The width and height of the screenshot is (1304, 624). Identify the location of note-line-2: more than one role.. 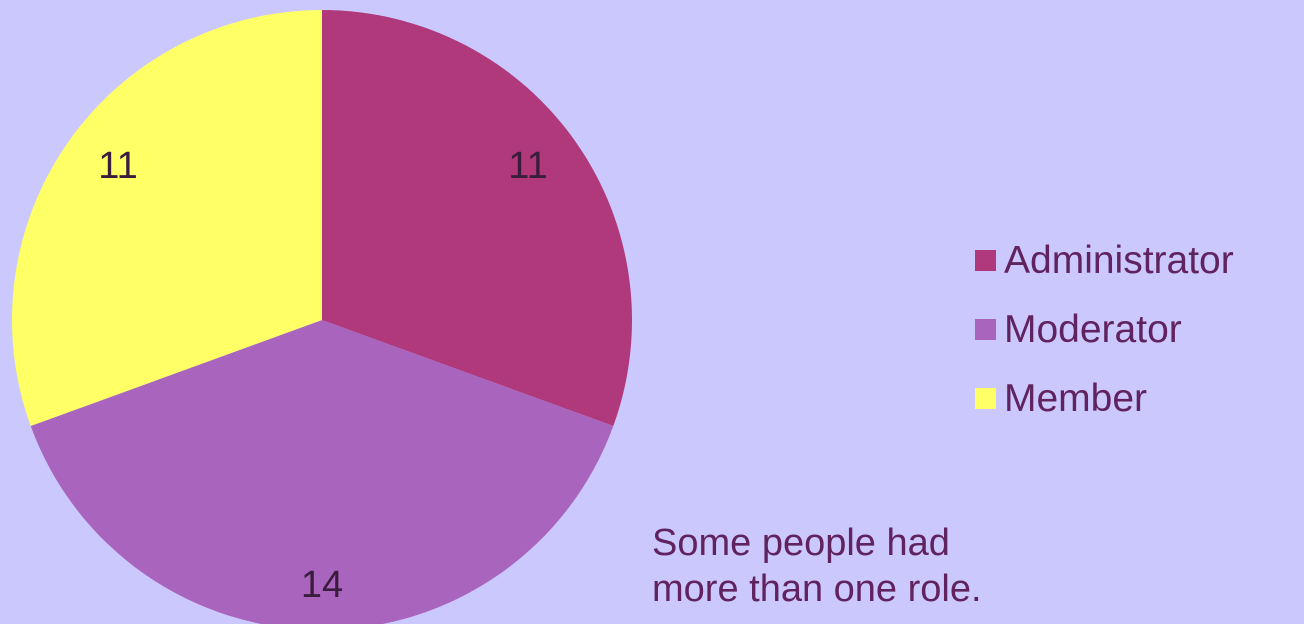
(817, 589).